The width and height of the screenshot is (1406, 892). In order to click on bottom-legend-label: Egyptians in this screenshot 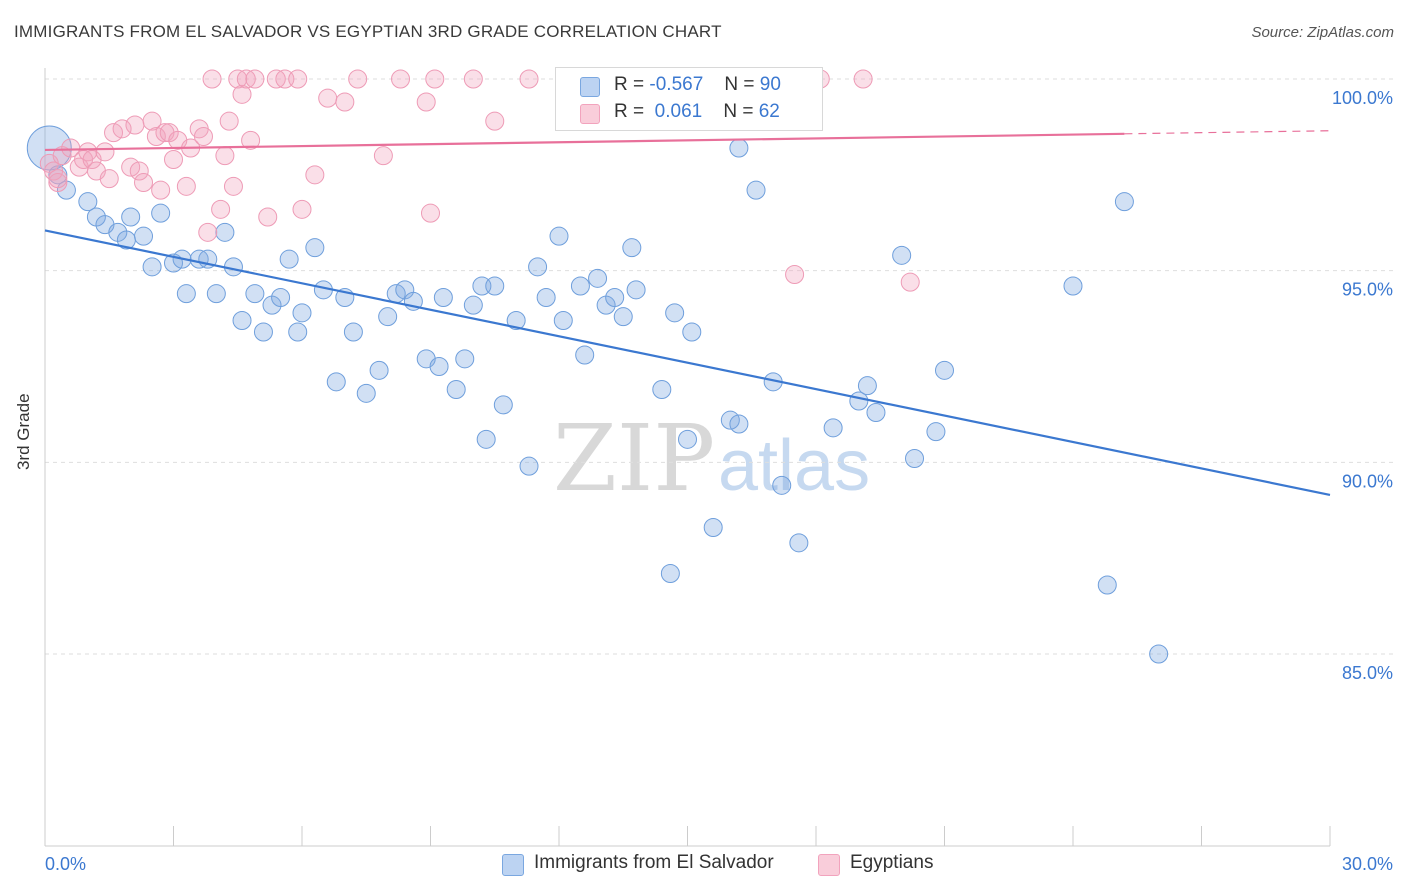, I will do `click(892, 862)`.